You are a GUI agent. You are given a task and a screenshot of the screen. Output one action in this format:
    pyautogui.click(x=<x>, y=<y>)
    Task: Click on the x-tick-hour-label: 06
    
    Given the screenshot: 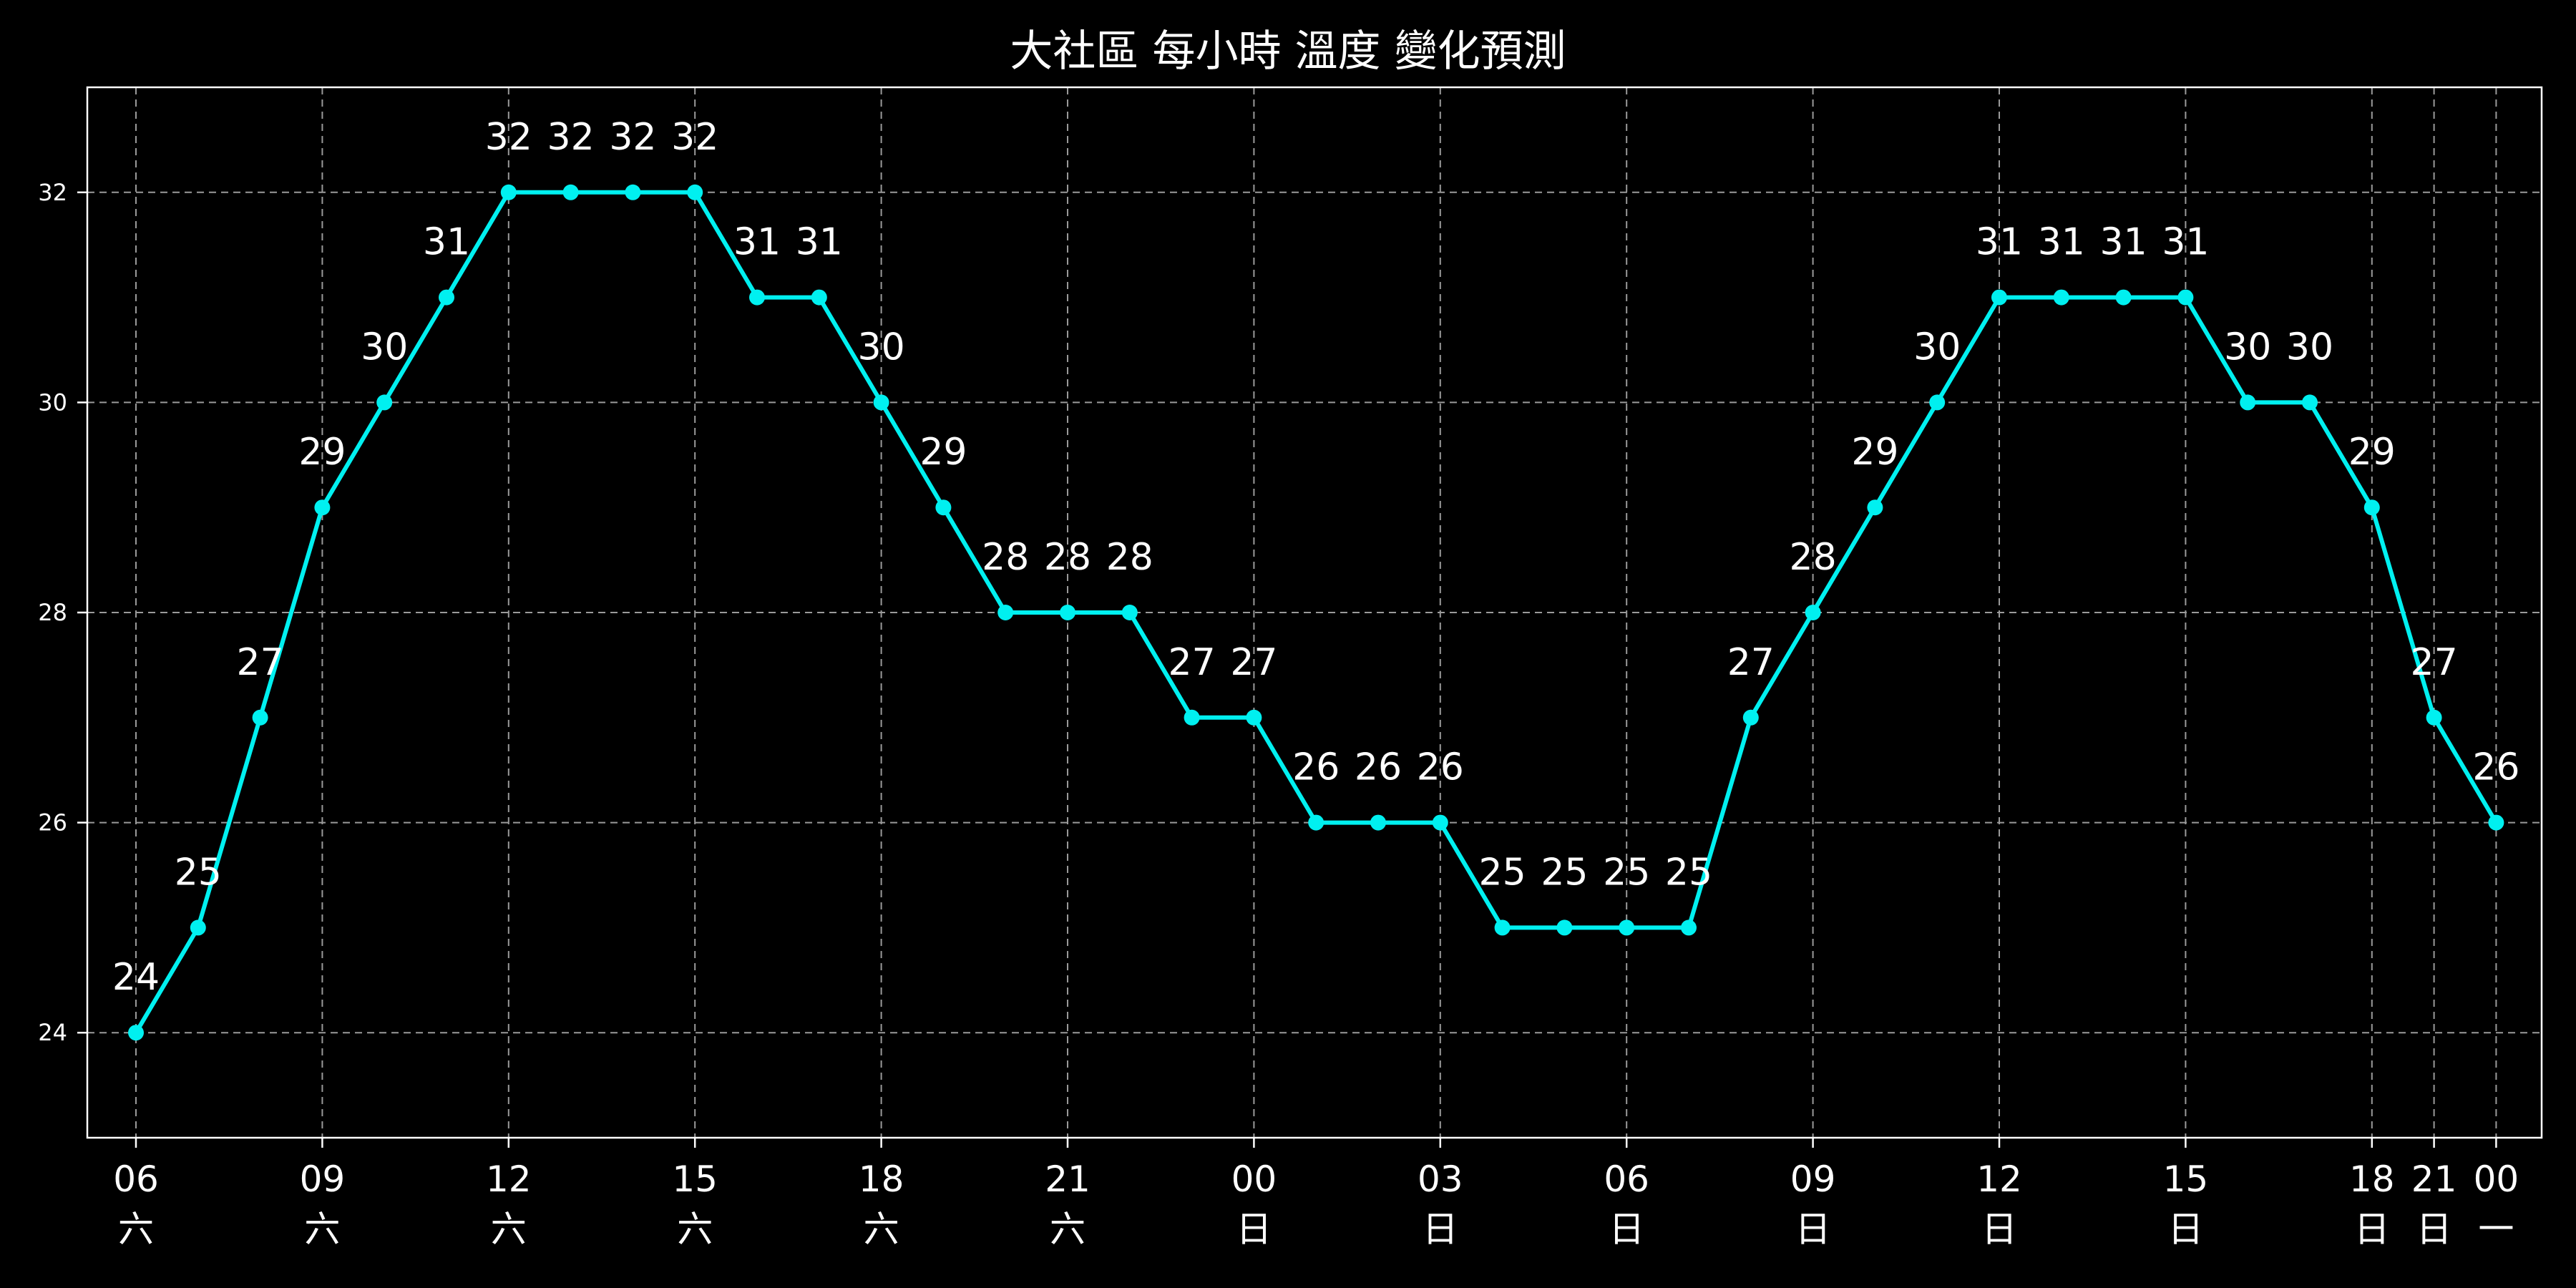 What is the action you would take?
    pyautogui.click(x=136, y=1179)
    